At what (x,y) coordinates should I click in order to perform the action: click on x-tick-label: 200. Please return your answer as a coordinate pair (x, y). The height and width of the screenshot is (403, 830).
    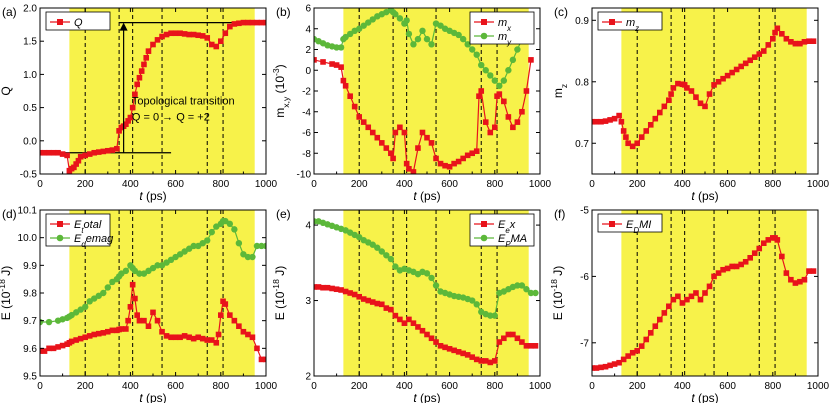
    Looking at the image, I should click on (85, 184).